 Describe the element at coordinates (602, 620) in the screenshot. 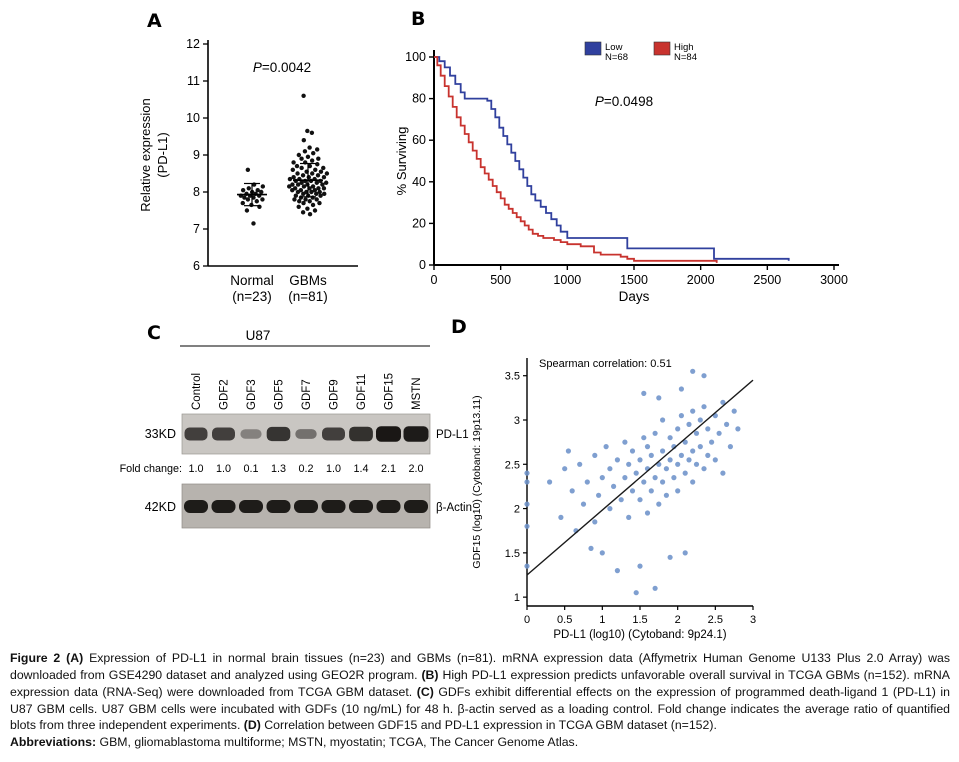

I see `x-tick-label: 1` at that location.